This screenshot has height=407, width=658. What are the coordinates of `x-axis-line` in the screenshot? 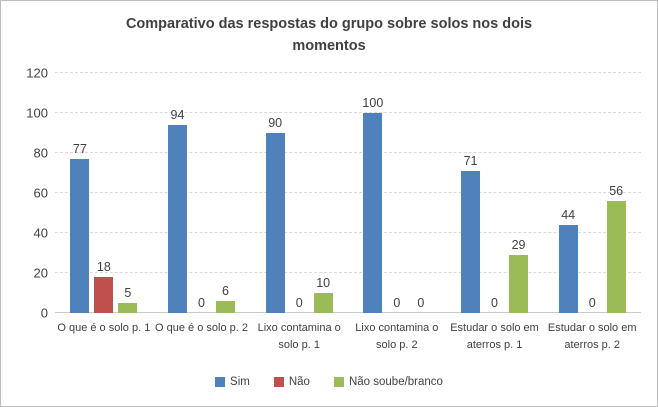 It's located at (348, 312).